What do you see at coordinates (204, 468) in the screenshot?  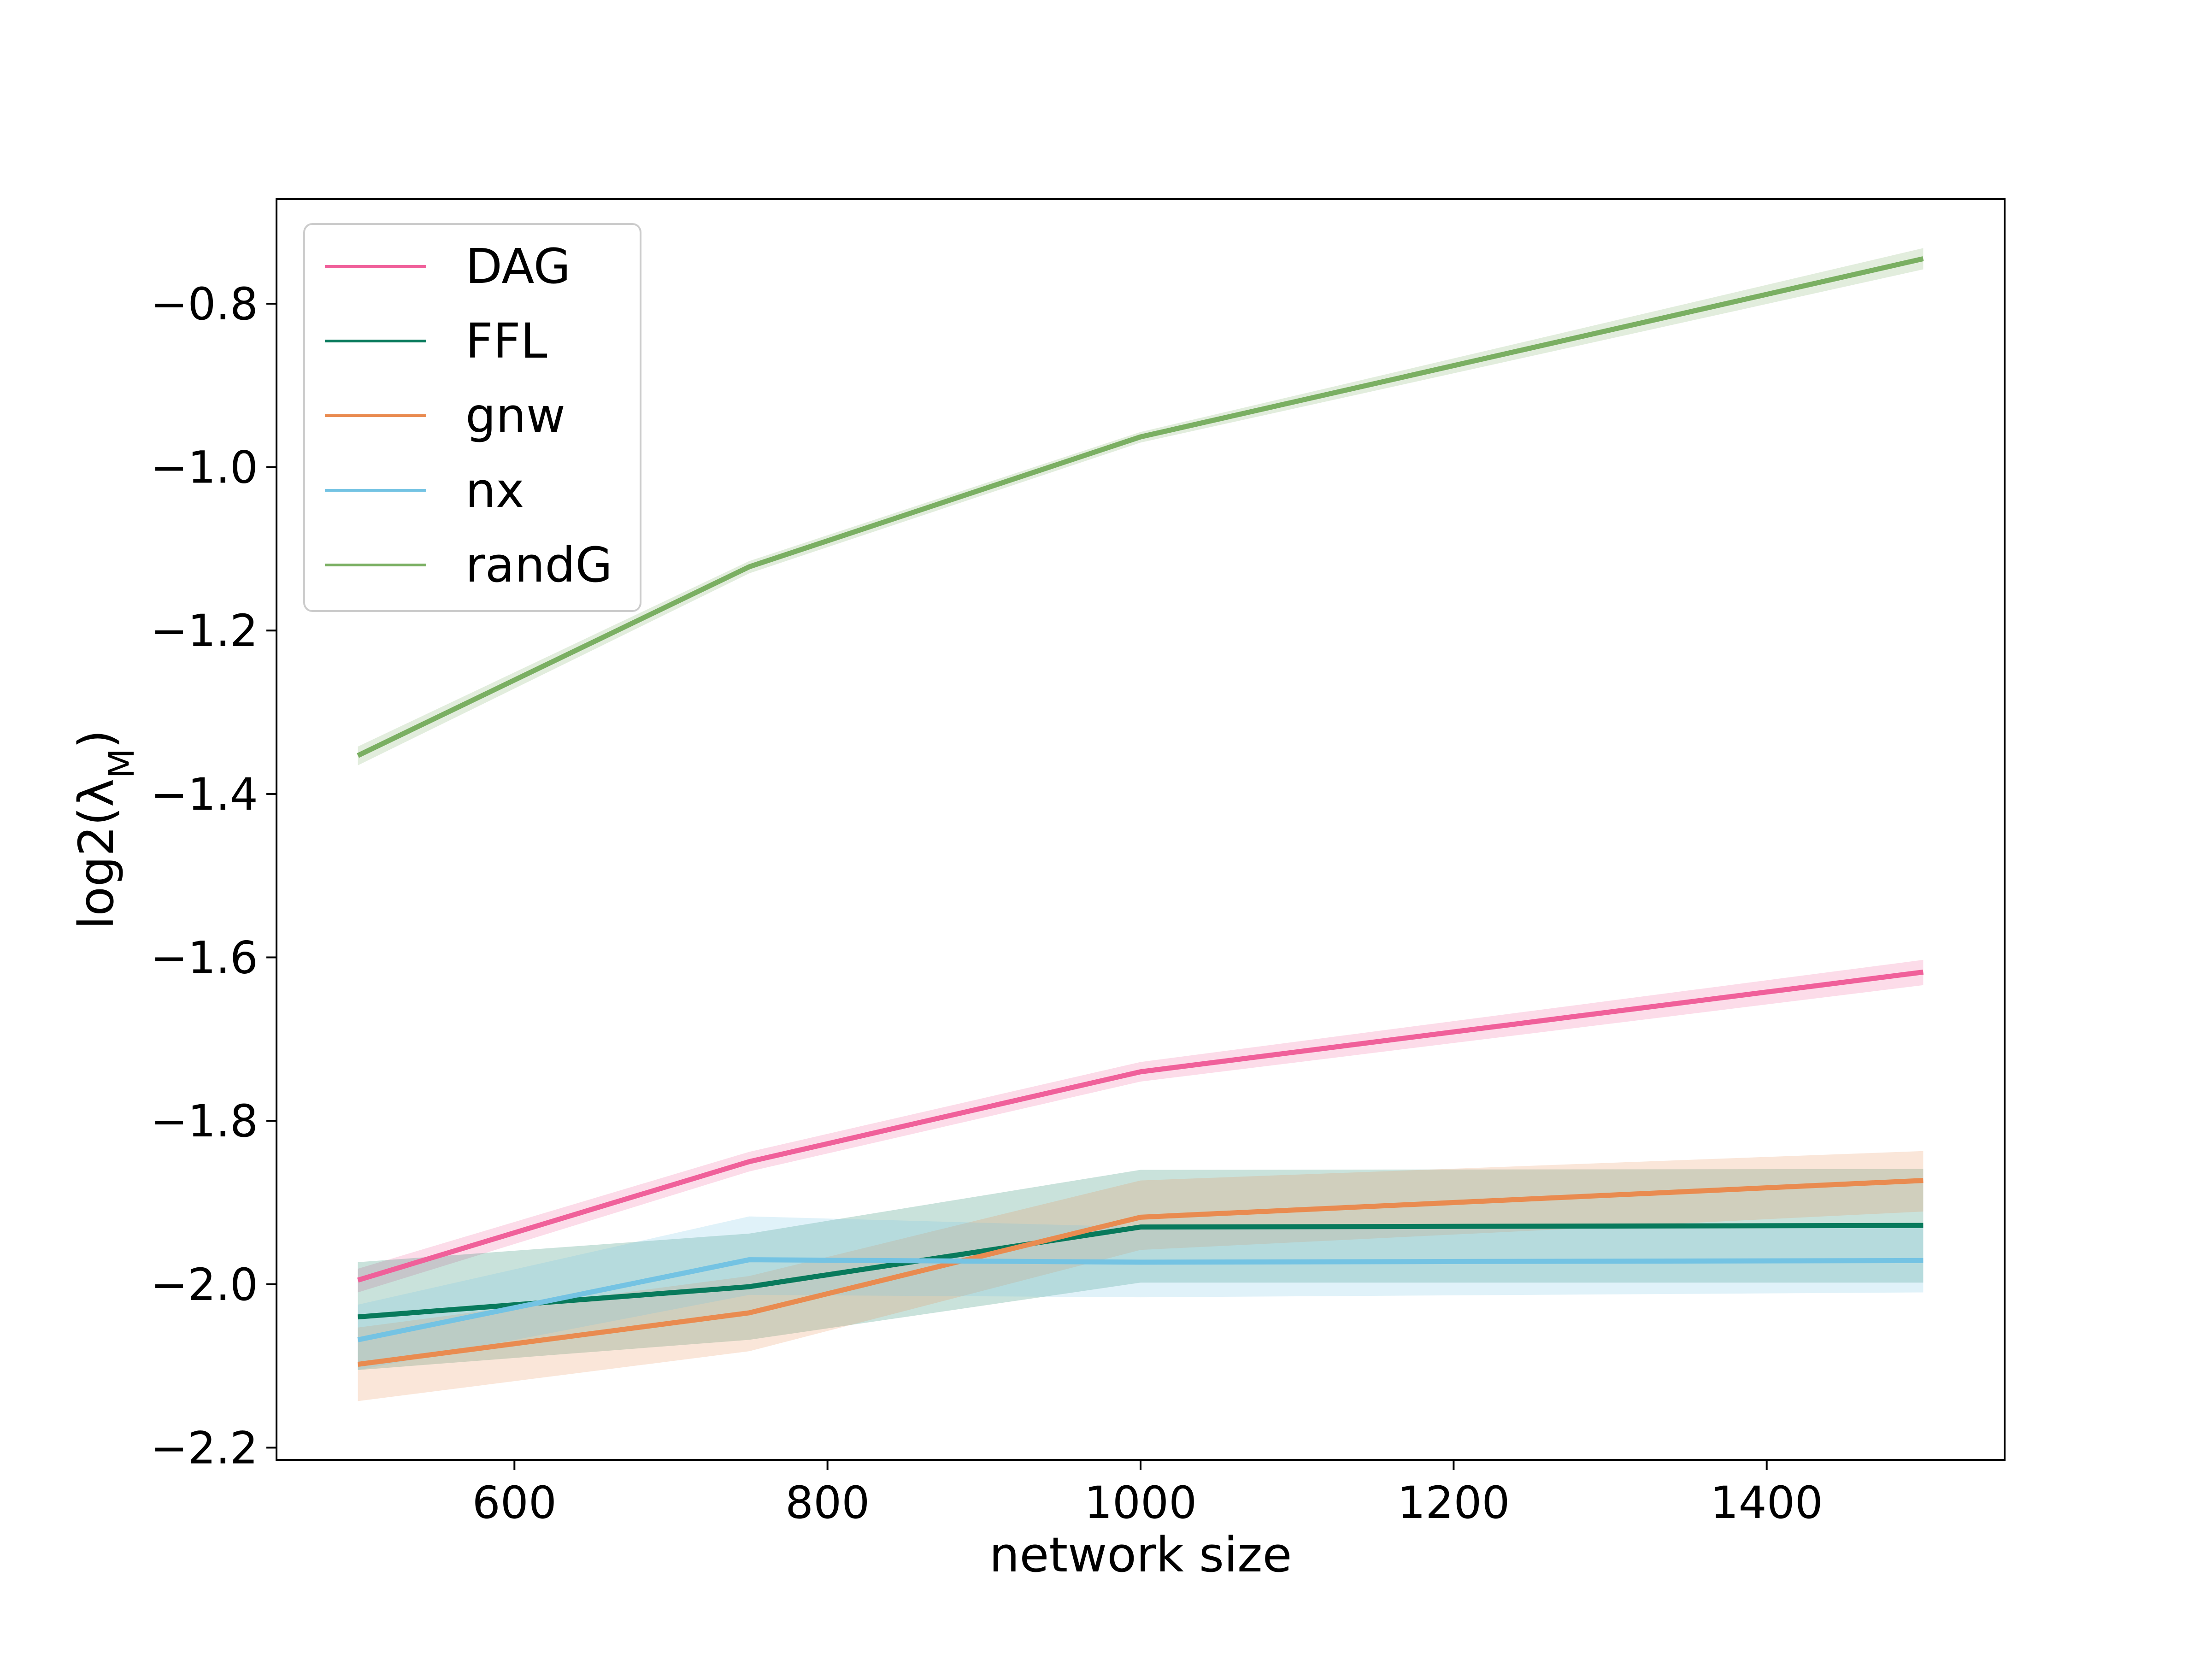 I see `y-tick-label: −1.0` at bounding box center [204, 468].